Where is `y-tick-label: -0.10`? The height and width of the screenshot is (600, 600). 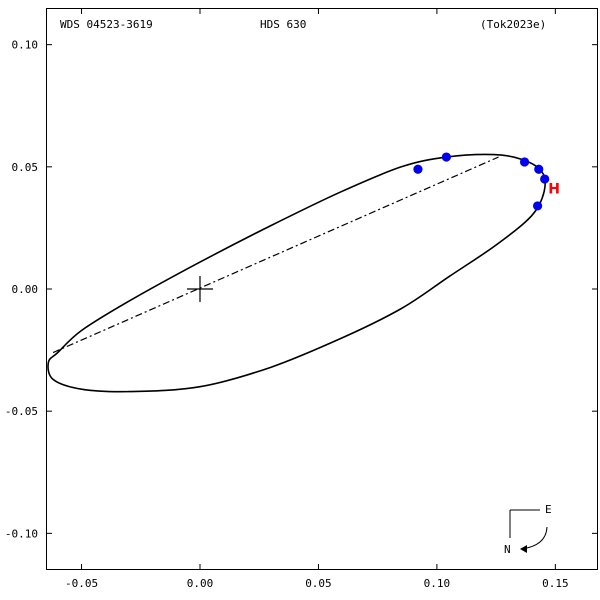
y-tick-label: -0.10 is located at coordinates (21, 533).